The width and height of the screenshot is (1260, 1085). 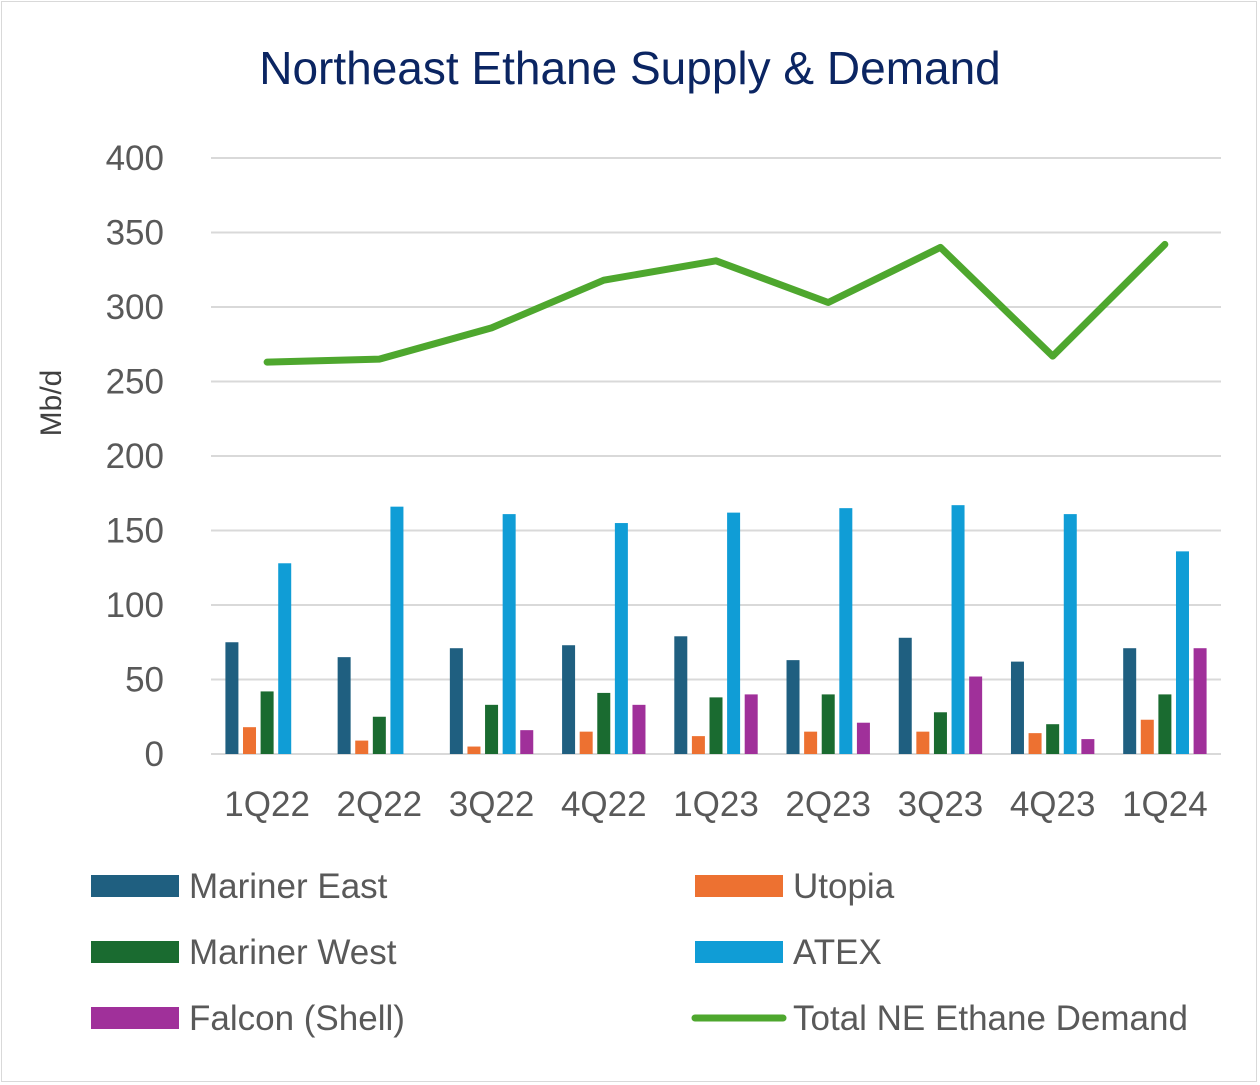 I want to click on bar-utopia-1q23, so click(x=698, y=745).